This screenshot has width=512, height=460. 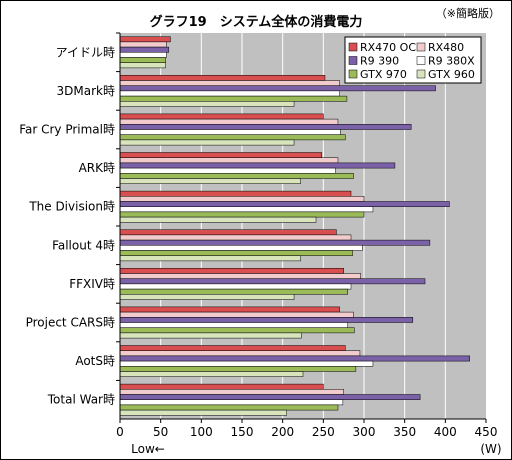 What do you see at coordinates (83, 245) in the screenshot?
I see `category-label: Fallout 4時` at bounding box center [83, 245].